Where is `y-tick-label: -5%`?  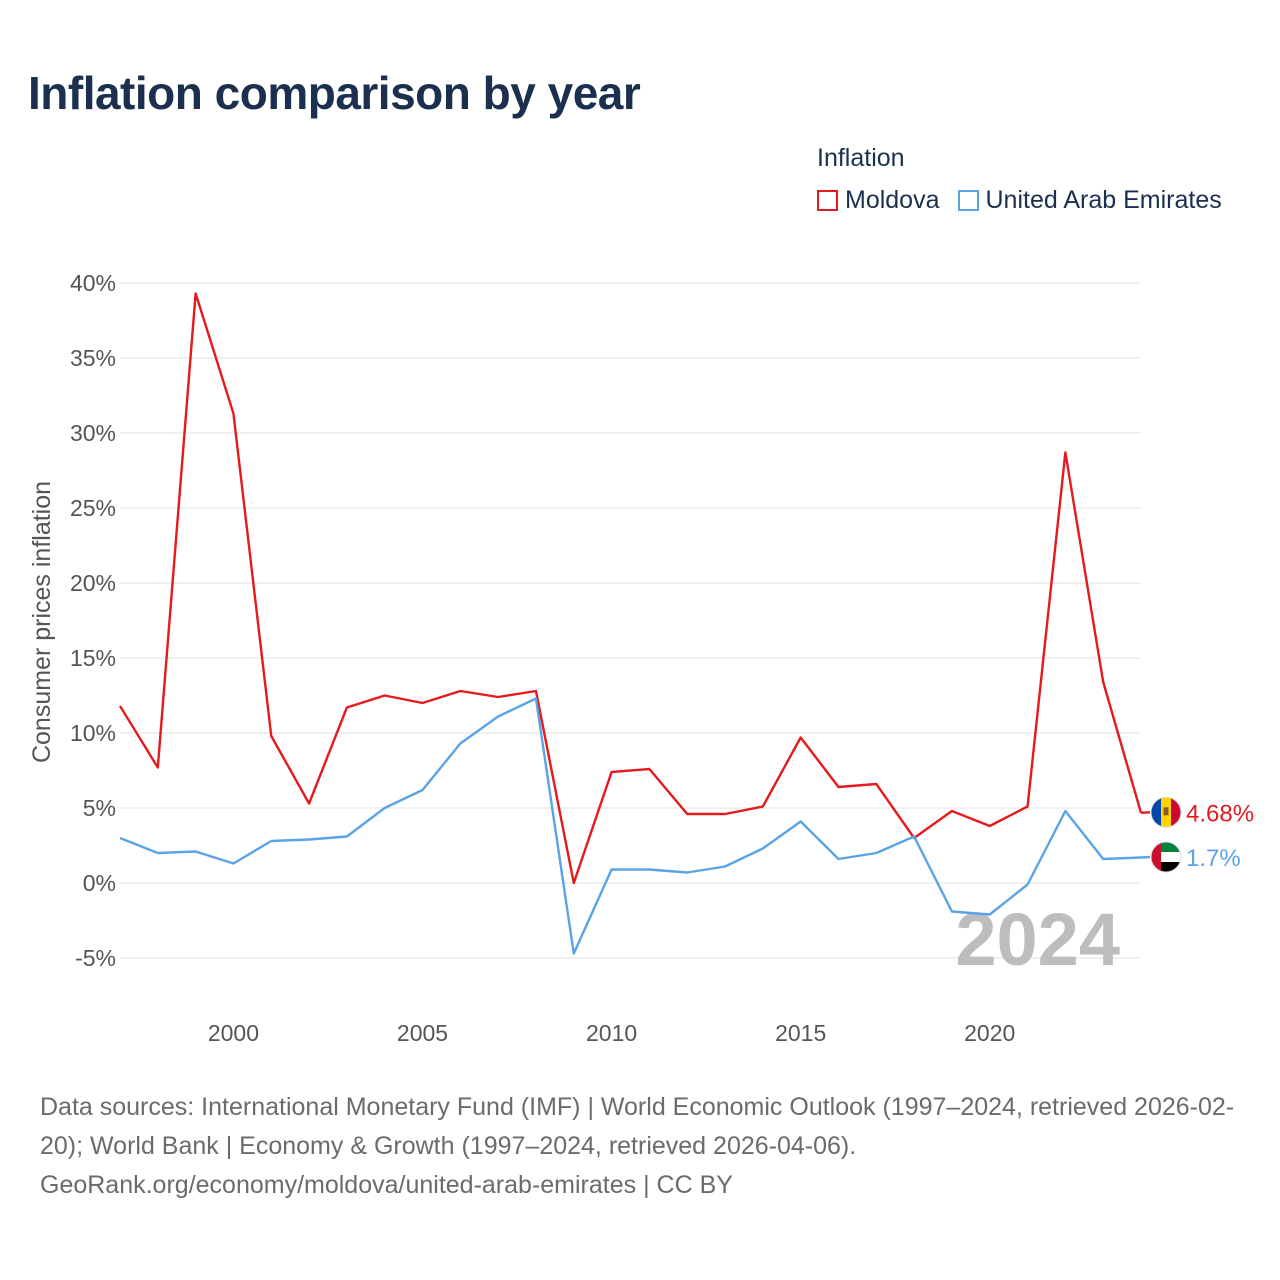 y-tick-label: -5% is located at coordinates (95, 958).